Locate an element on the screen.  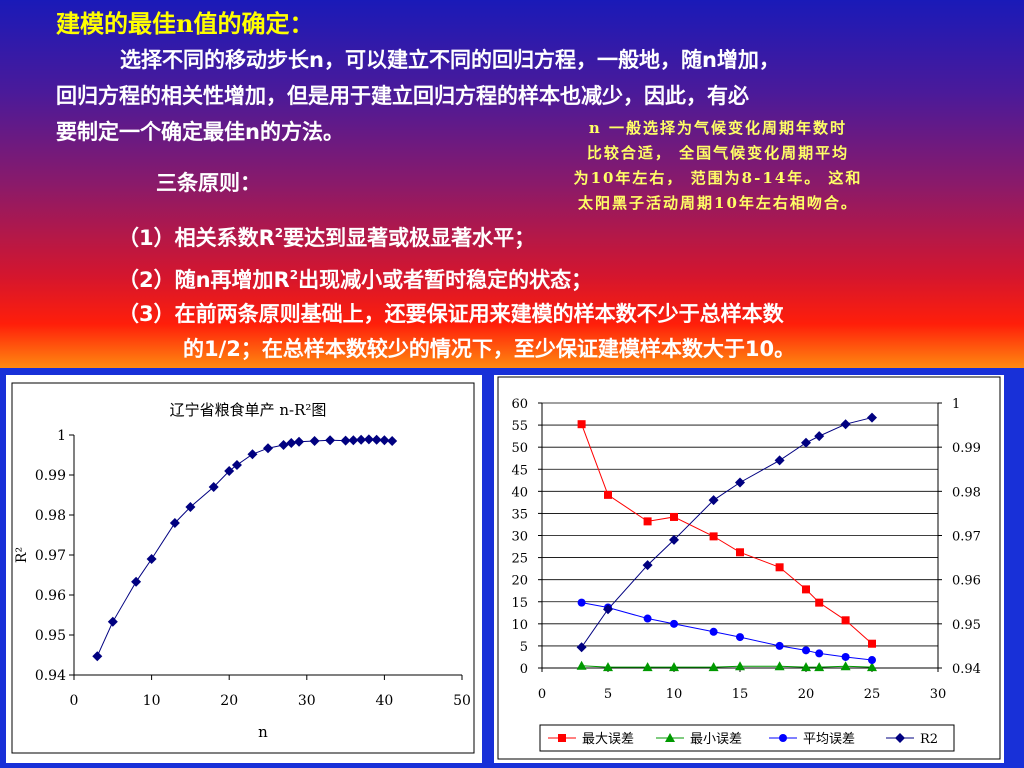
y-right-tick-label: 0.94 is located at coordinates (966, 669).